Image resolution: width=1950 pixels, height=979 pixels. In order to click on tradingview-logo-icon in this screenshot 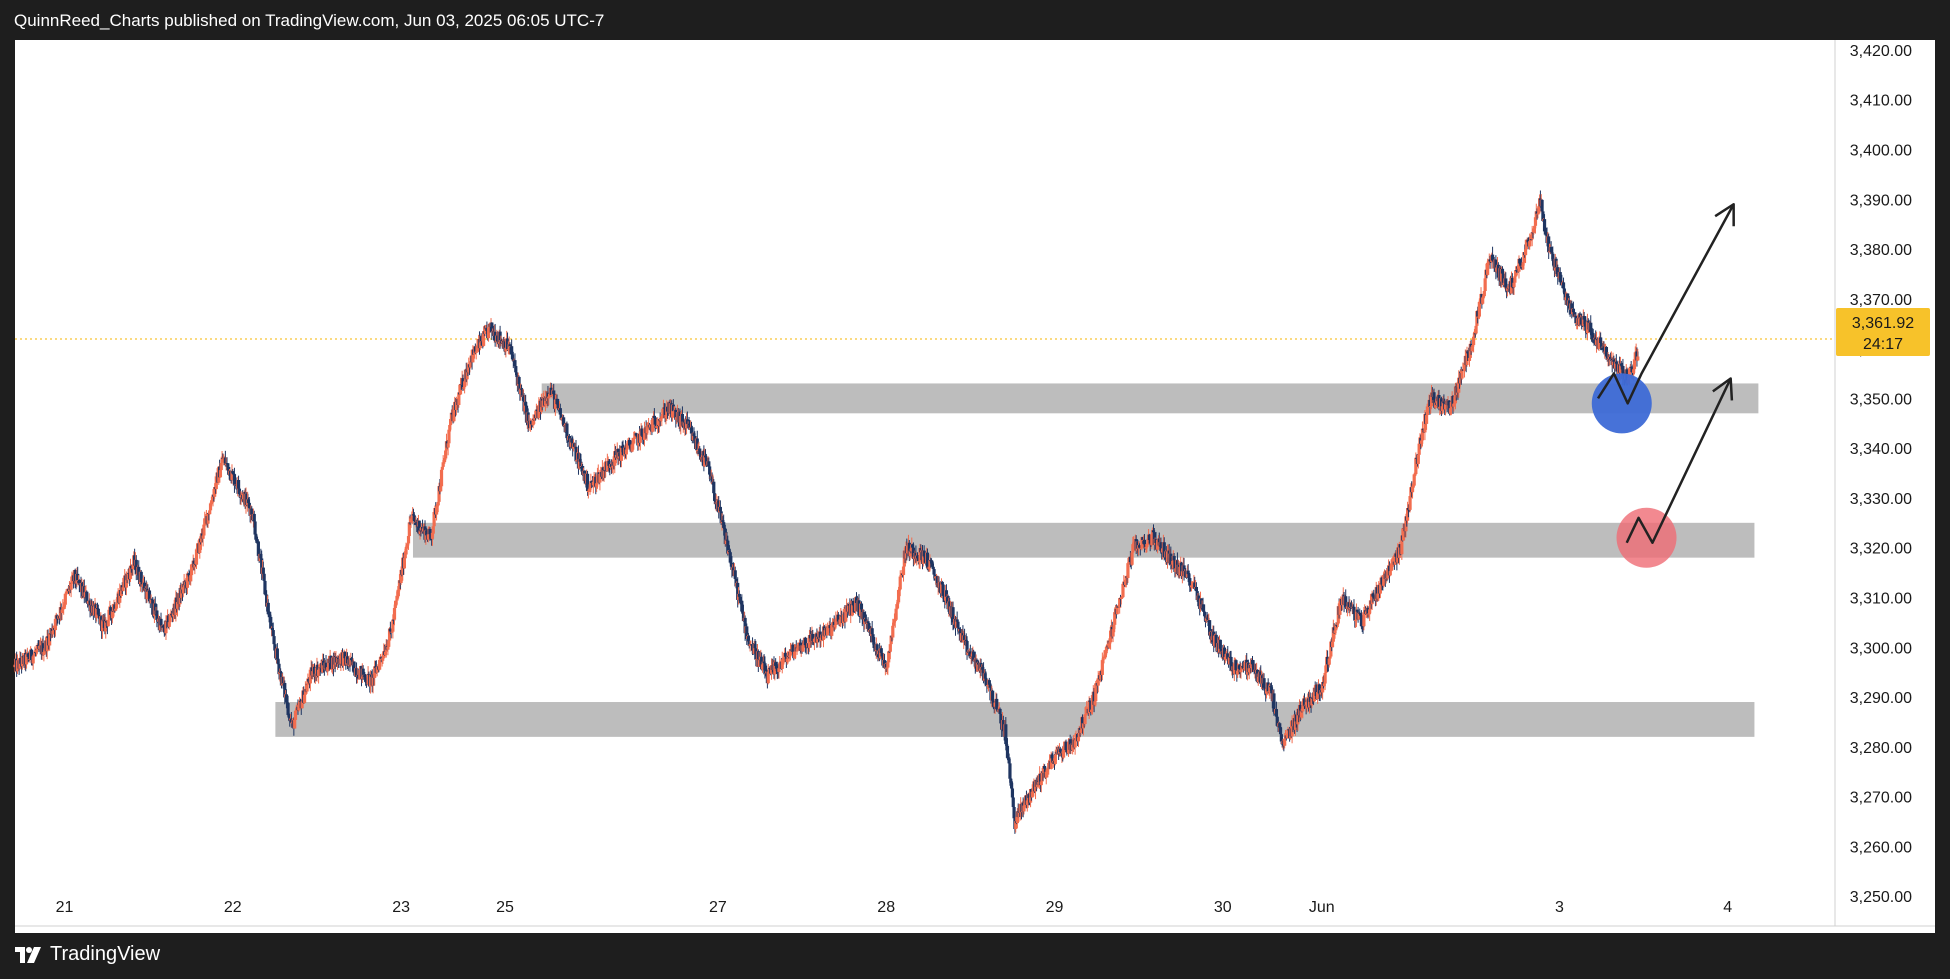, I will do `click(28, 954)`.